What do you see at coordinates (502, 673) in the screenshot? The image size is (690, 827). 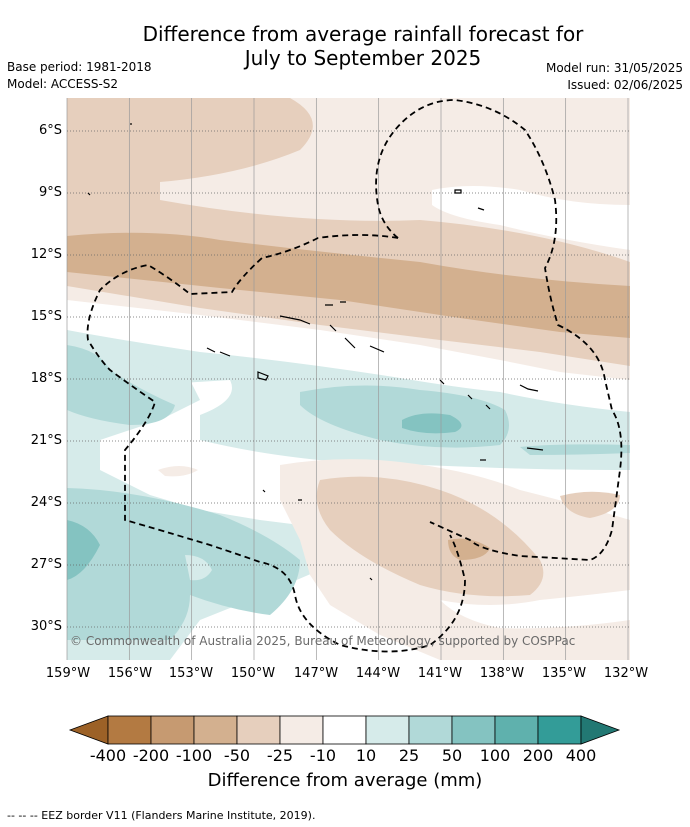 I see `lon-label: 138°W` at bounding box center [502, 673].